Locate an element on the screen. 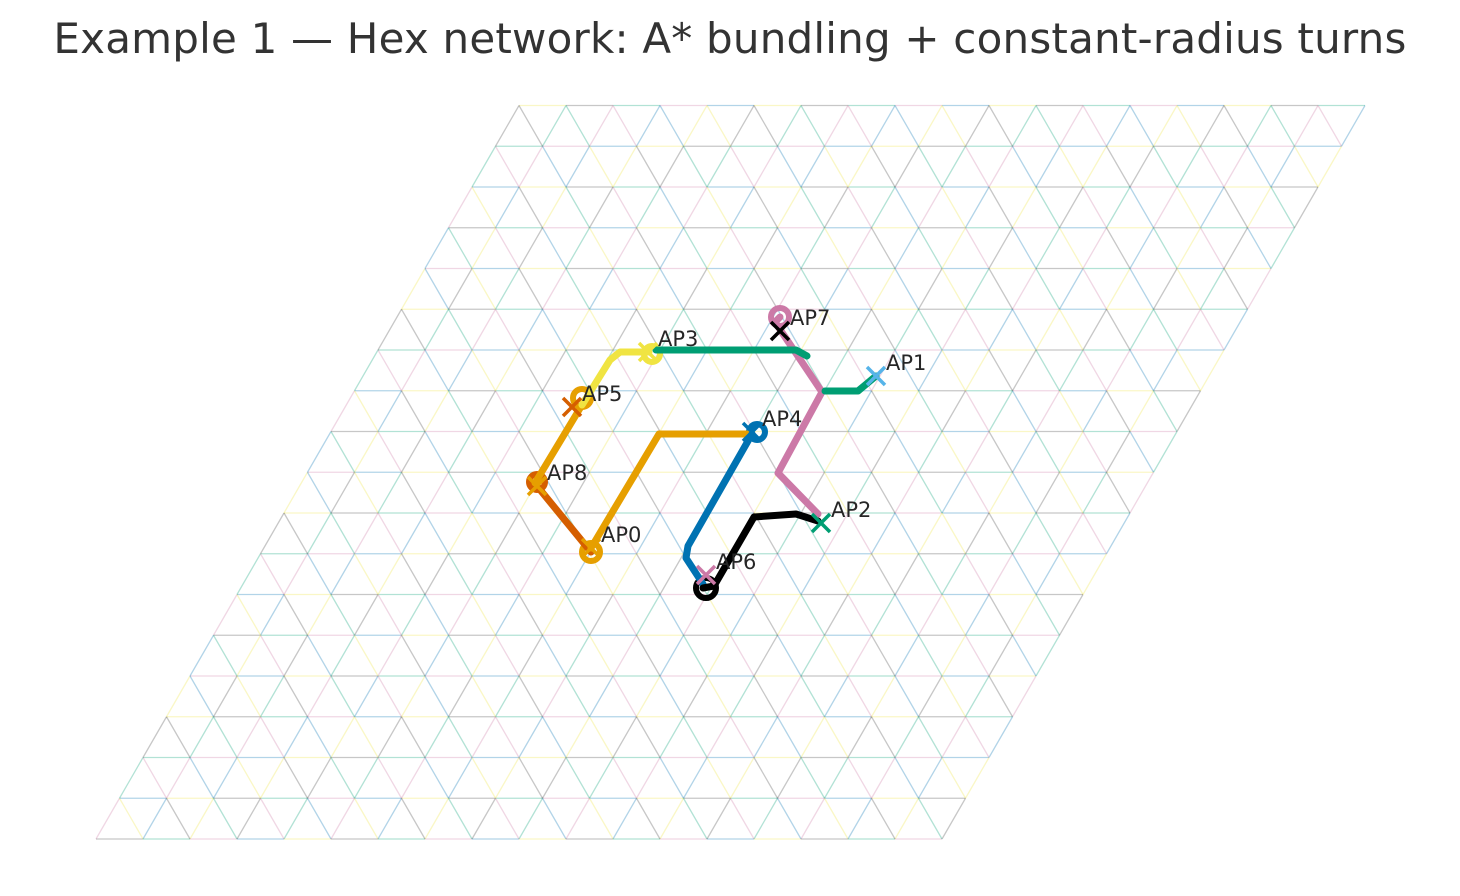 Image resolution: width=1460 pixels, height=896 pixels. ap-marker-ap7 is located at coordinates (780, 331).